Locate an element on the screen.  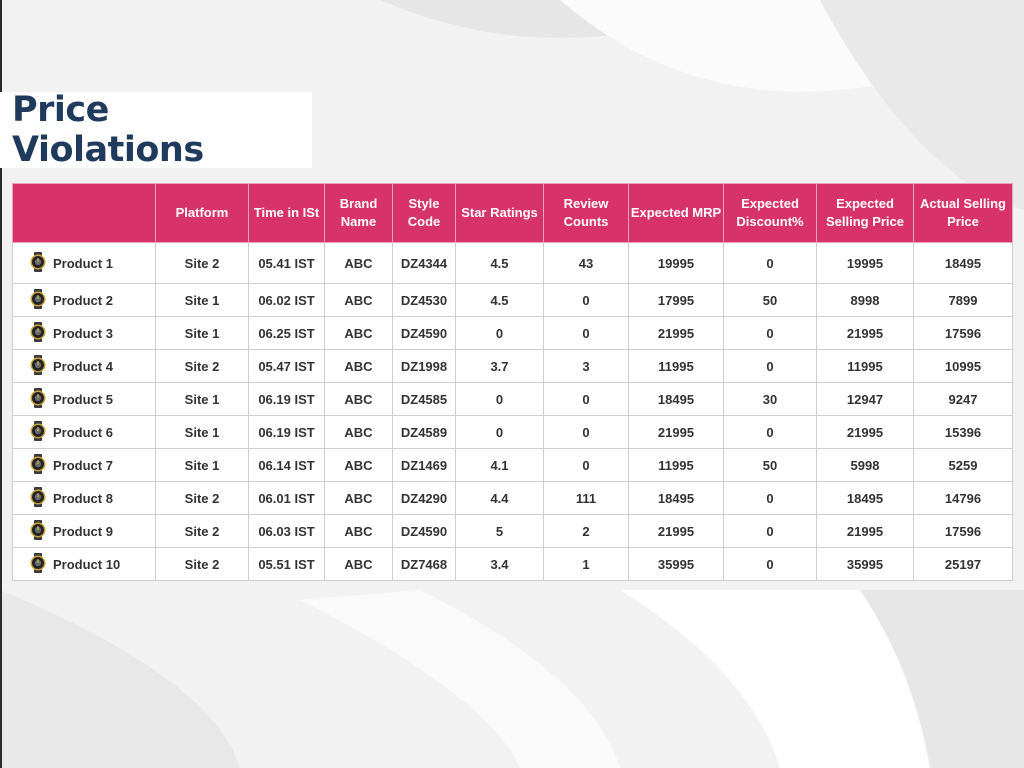
product-name: Product 8 is located at coordinates (83, 498).